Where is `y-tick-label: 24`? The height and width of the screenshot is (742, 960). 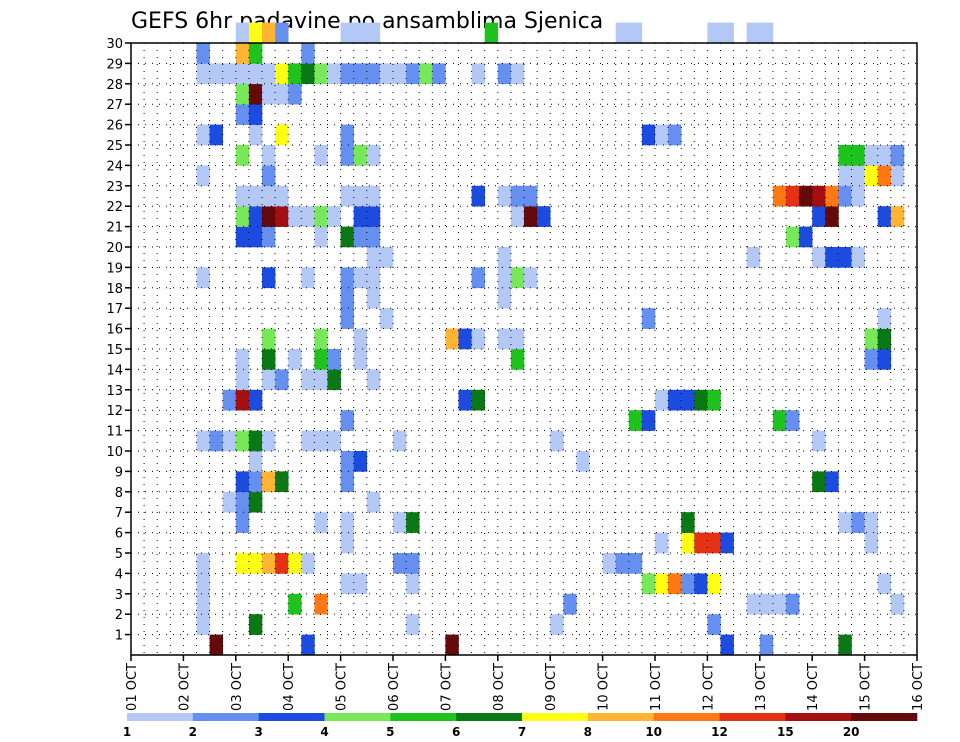
y-tick-label: 24 is located at coordinates (114, 166).